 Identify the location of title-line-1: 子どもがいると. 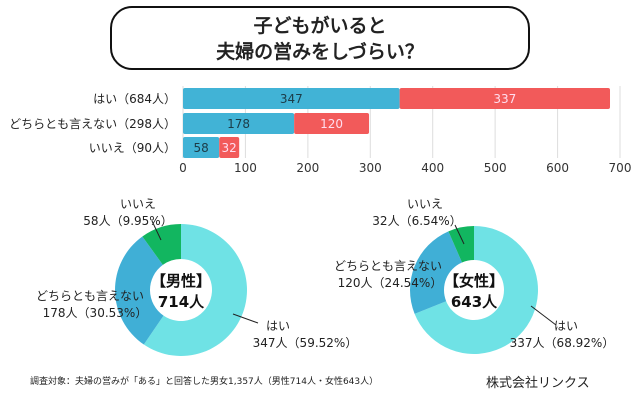
(320, 26).